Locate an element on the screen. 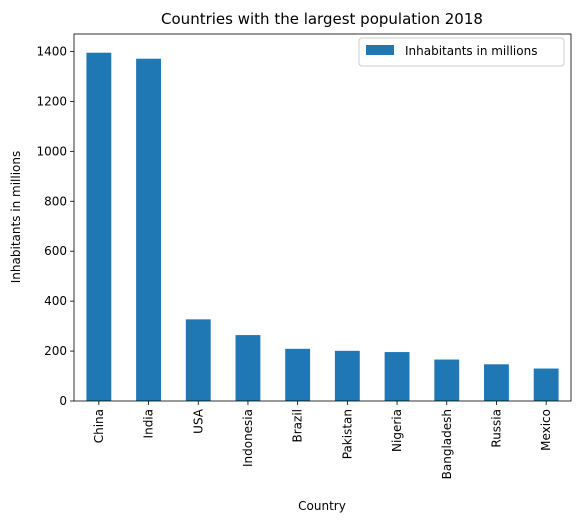  y-tick-label-800: 800 is located at coordinates (55, 201).